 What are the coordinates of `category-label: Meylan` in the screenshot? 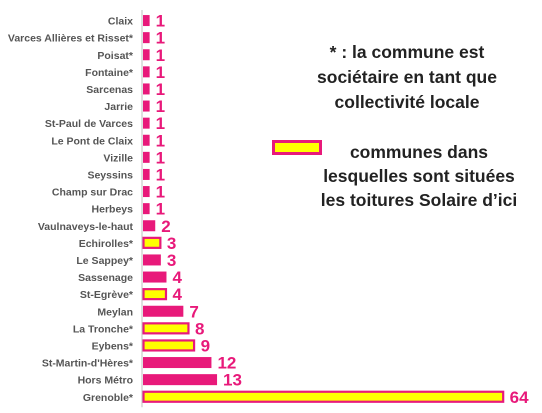 It's located at (115, 312).